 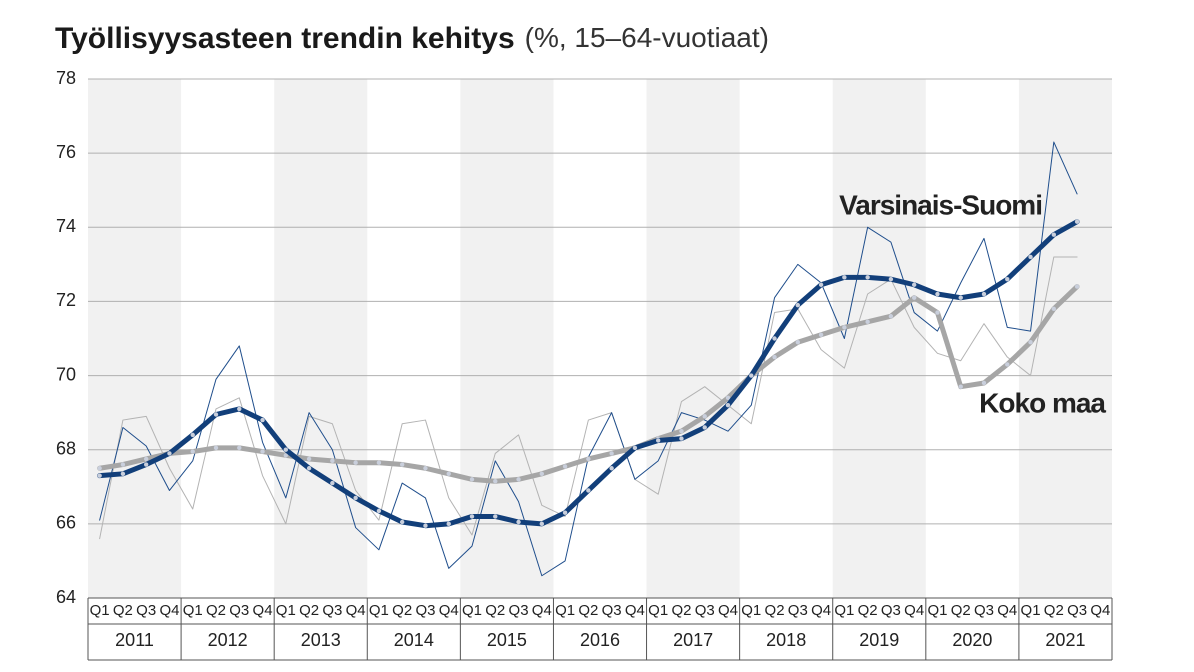 What do you see at coordinates (66, 152) in the screenshot?
I see `y-tick-label: 76` at bounding box center [66, 152].